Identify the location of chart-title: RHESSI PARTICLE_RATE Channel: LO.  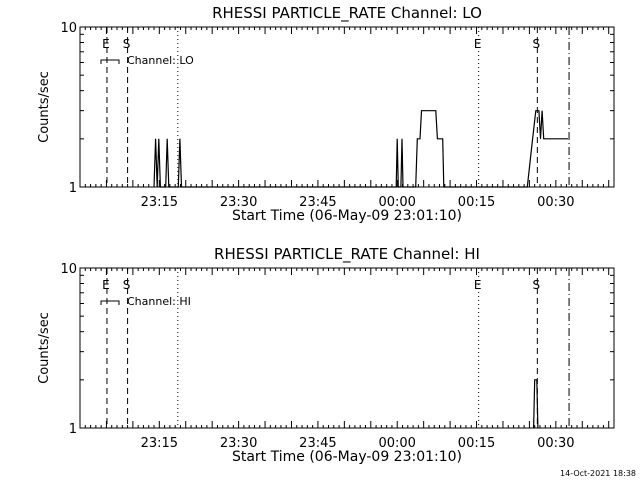
(347, 13).